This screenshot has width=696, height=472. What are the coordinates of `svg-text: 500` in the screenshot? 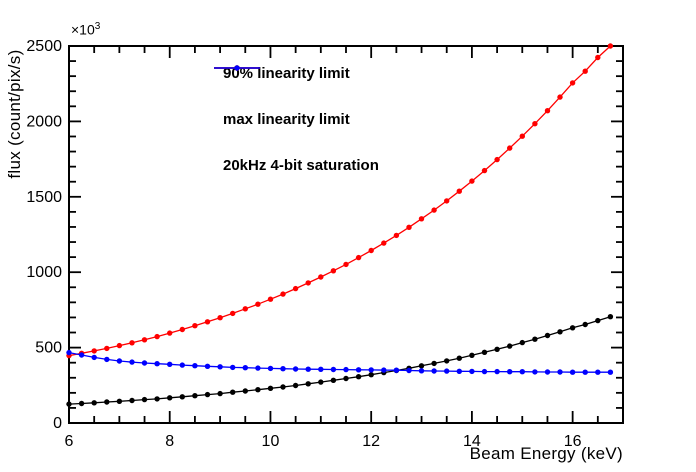 It's located at (48, 348).